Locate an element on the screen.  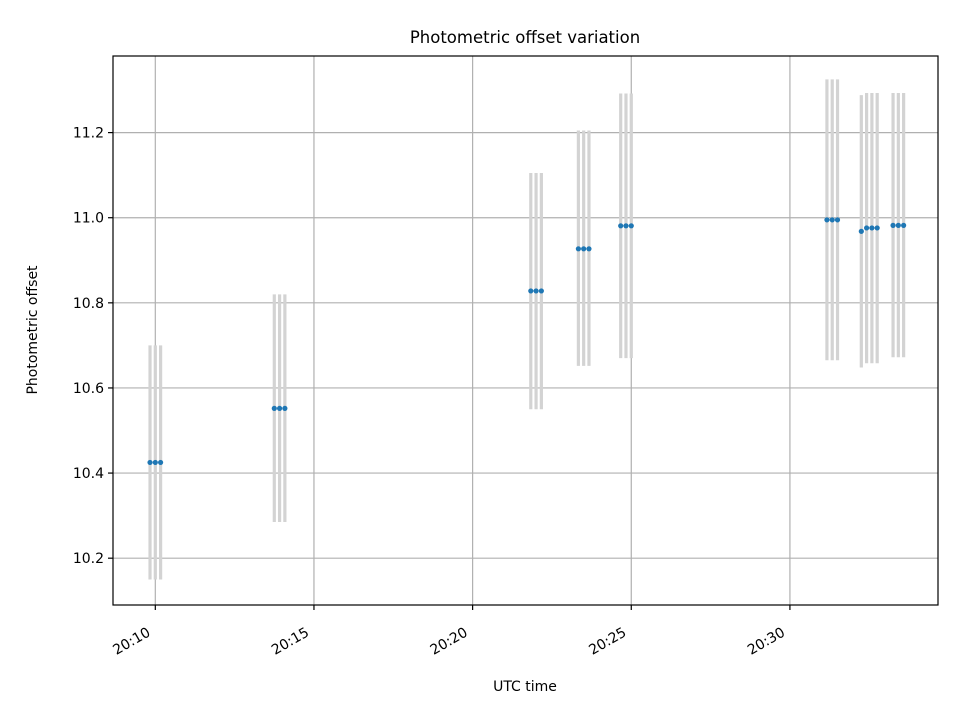
y-tick-label: 10.2 is located at coordinates (88, 559).